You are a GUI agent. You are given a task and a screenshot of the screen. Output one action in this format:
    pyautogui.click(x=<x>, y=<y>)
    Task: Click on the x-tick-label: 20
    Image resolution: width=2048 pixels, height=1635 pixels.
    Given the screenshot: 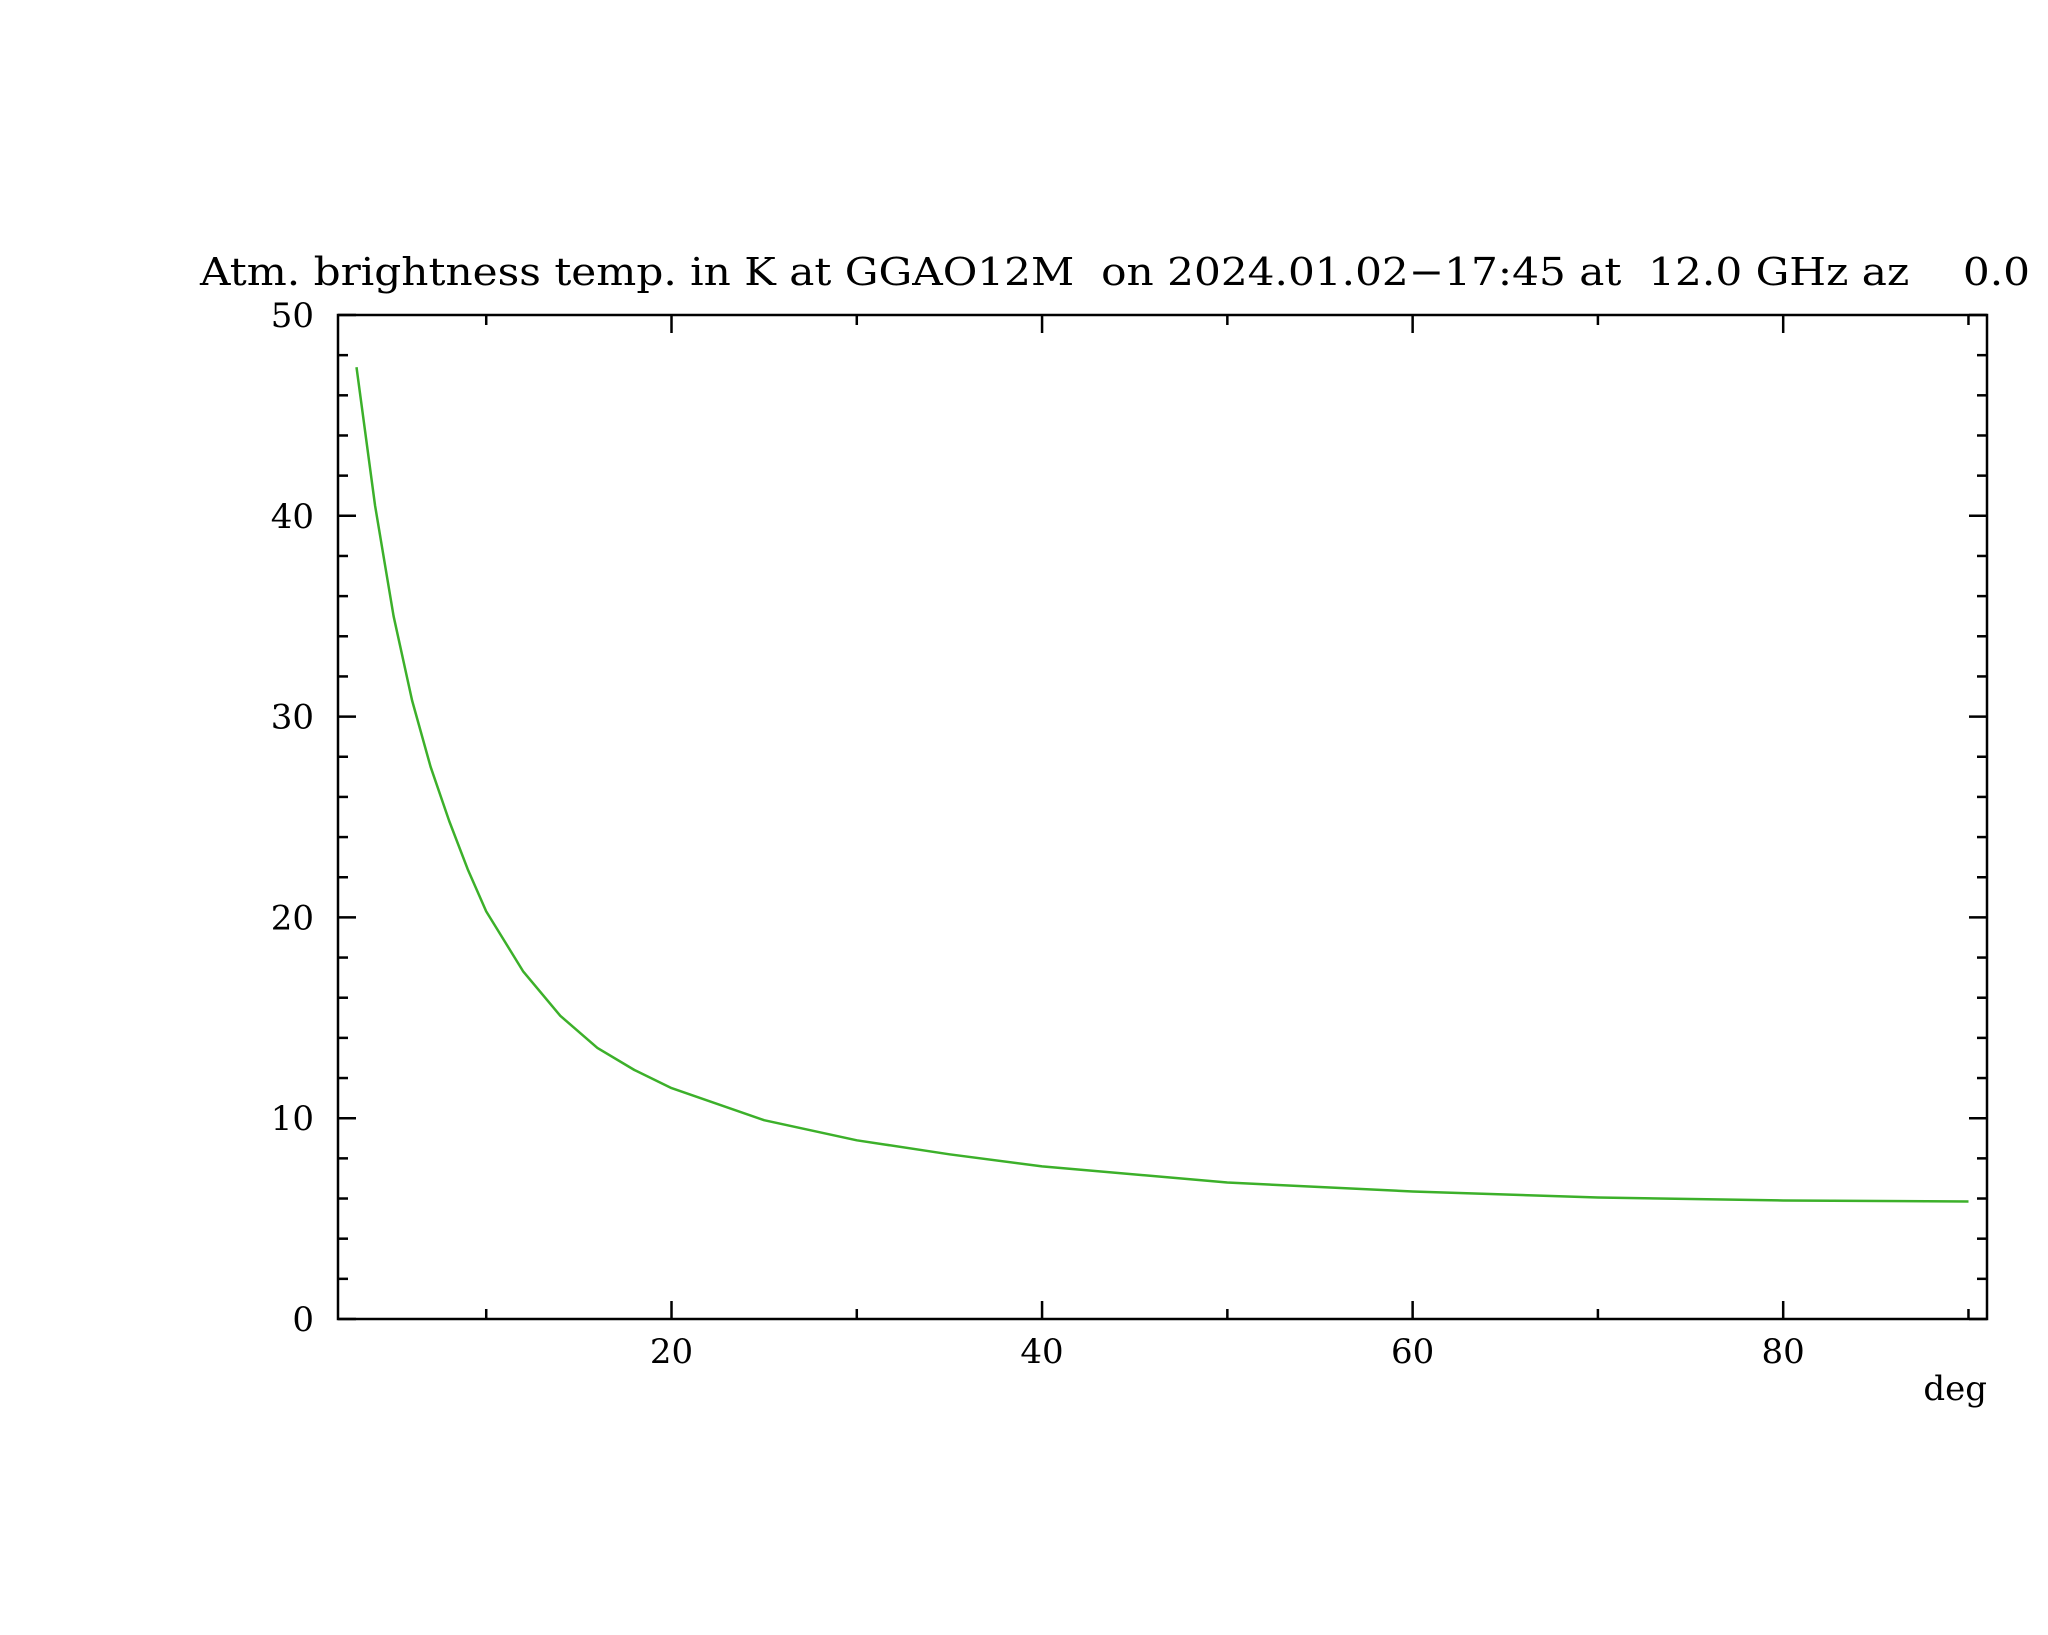 What is the action you would take?
    pyautogui.click(x=671, y=1352)
    